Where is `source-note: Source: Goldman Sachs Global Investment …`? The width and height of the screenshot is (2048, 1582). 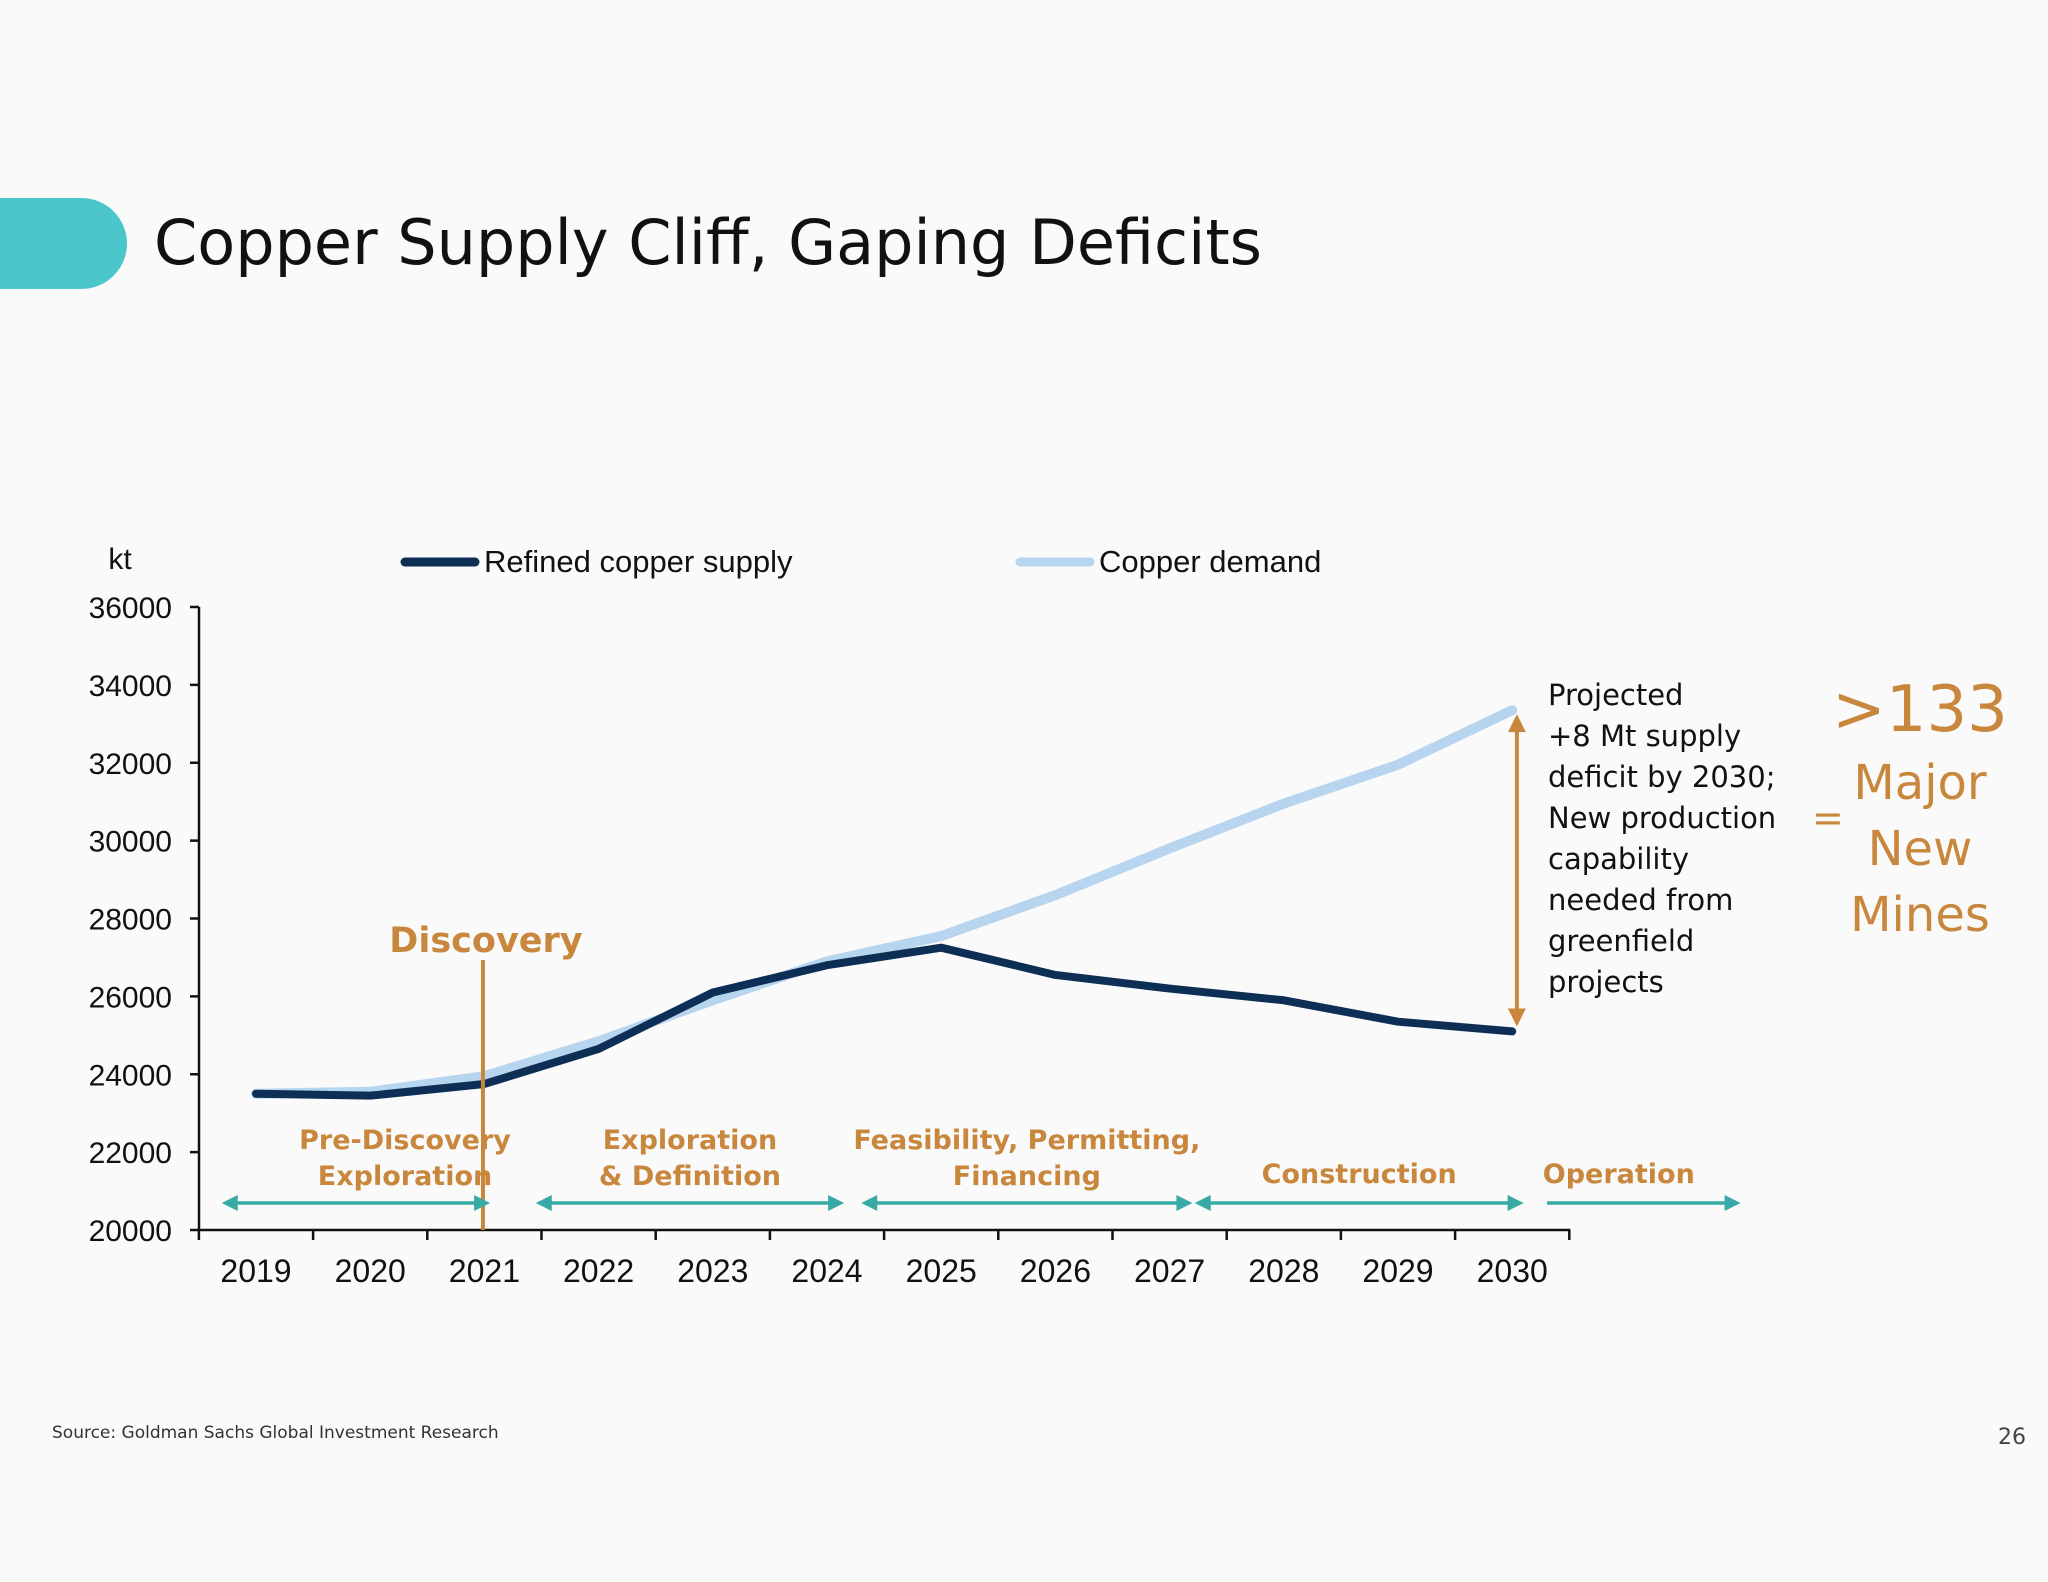 source-note: Source: Goldman Sachs Global Investment … is located at coordinates (275, 1433).